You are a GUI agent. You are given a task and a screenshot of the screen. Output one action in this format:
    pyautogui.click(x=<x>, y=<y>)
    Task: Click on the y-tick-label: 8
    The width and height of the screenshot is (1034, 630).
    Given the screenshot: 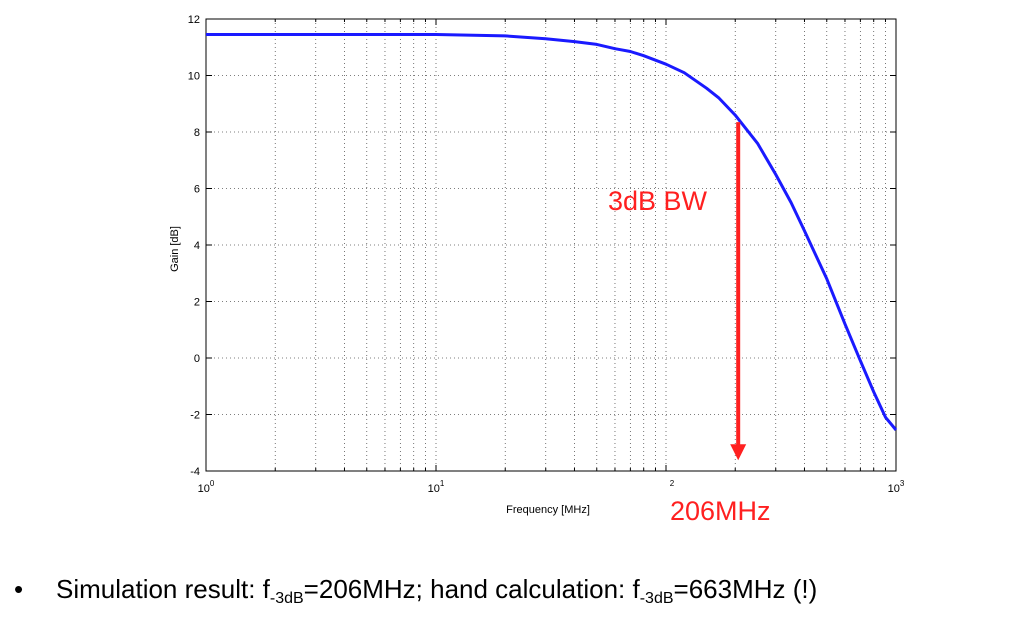 What is the action you would take?
    pyautogui.click(x=197, y=133)
    